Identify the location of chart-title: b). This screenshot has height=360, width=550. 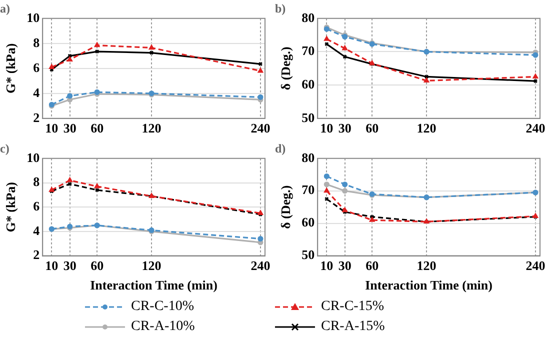
(280, 8).